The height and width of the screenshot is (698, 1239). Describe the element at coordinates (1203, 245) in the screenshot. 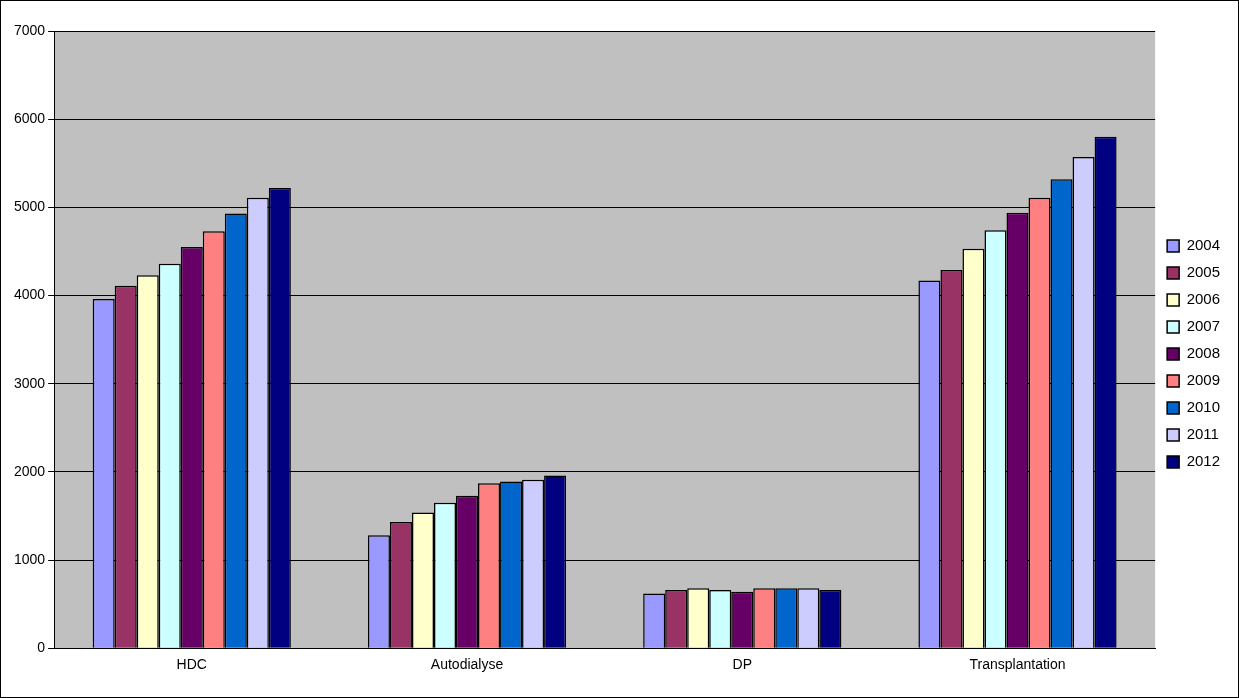

I see `legend-label: 2004` at that location.